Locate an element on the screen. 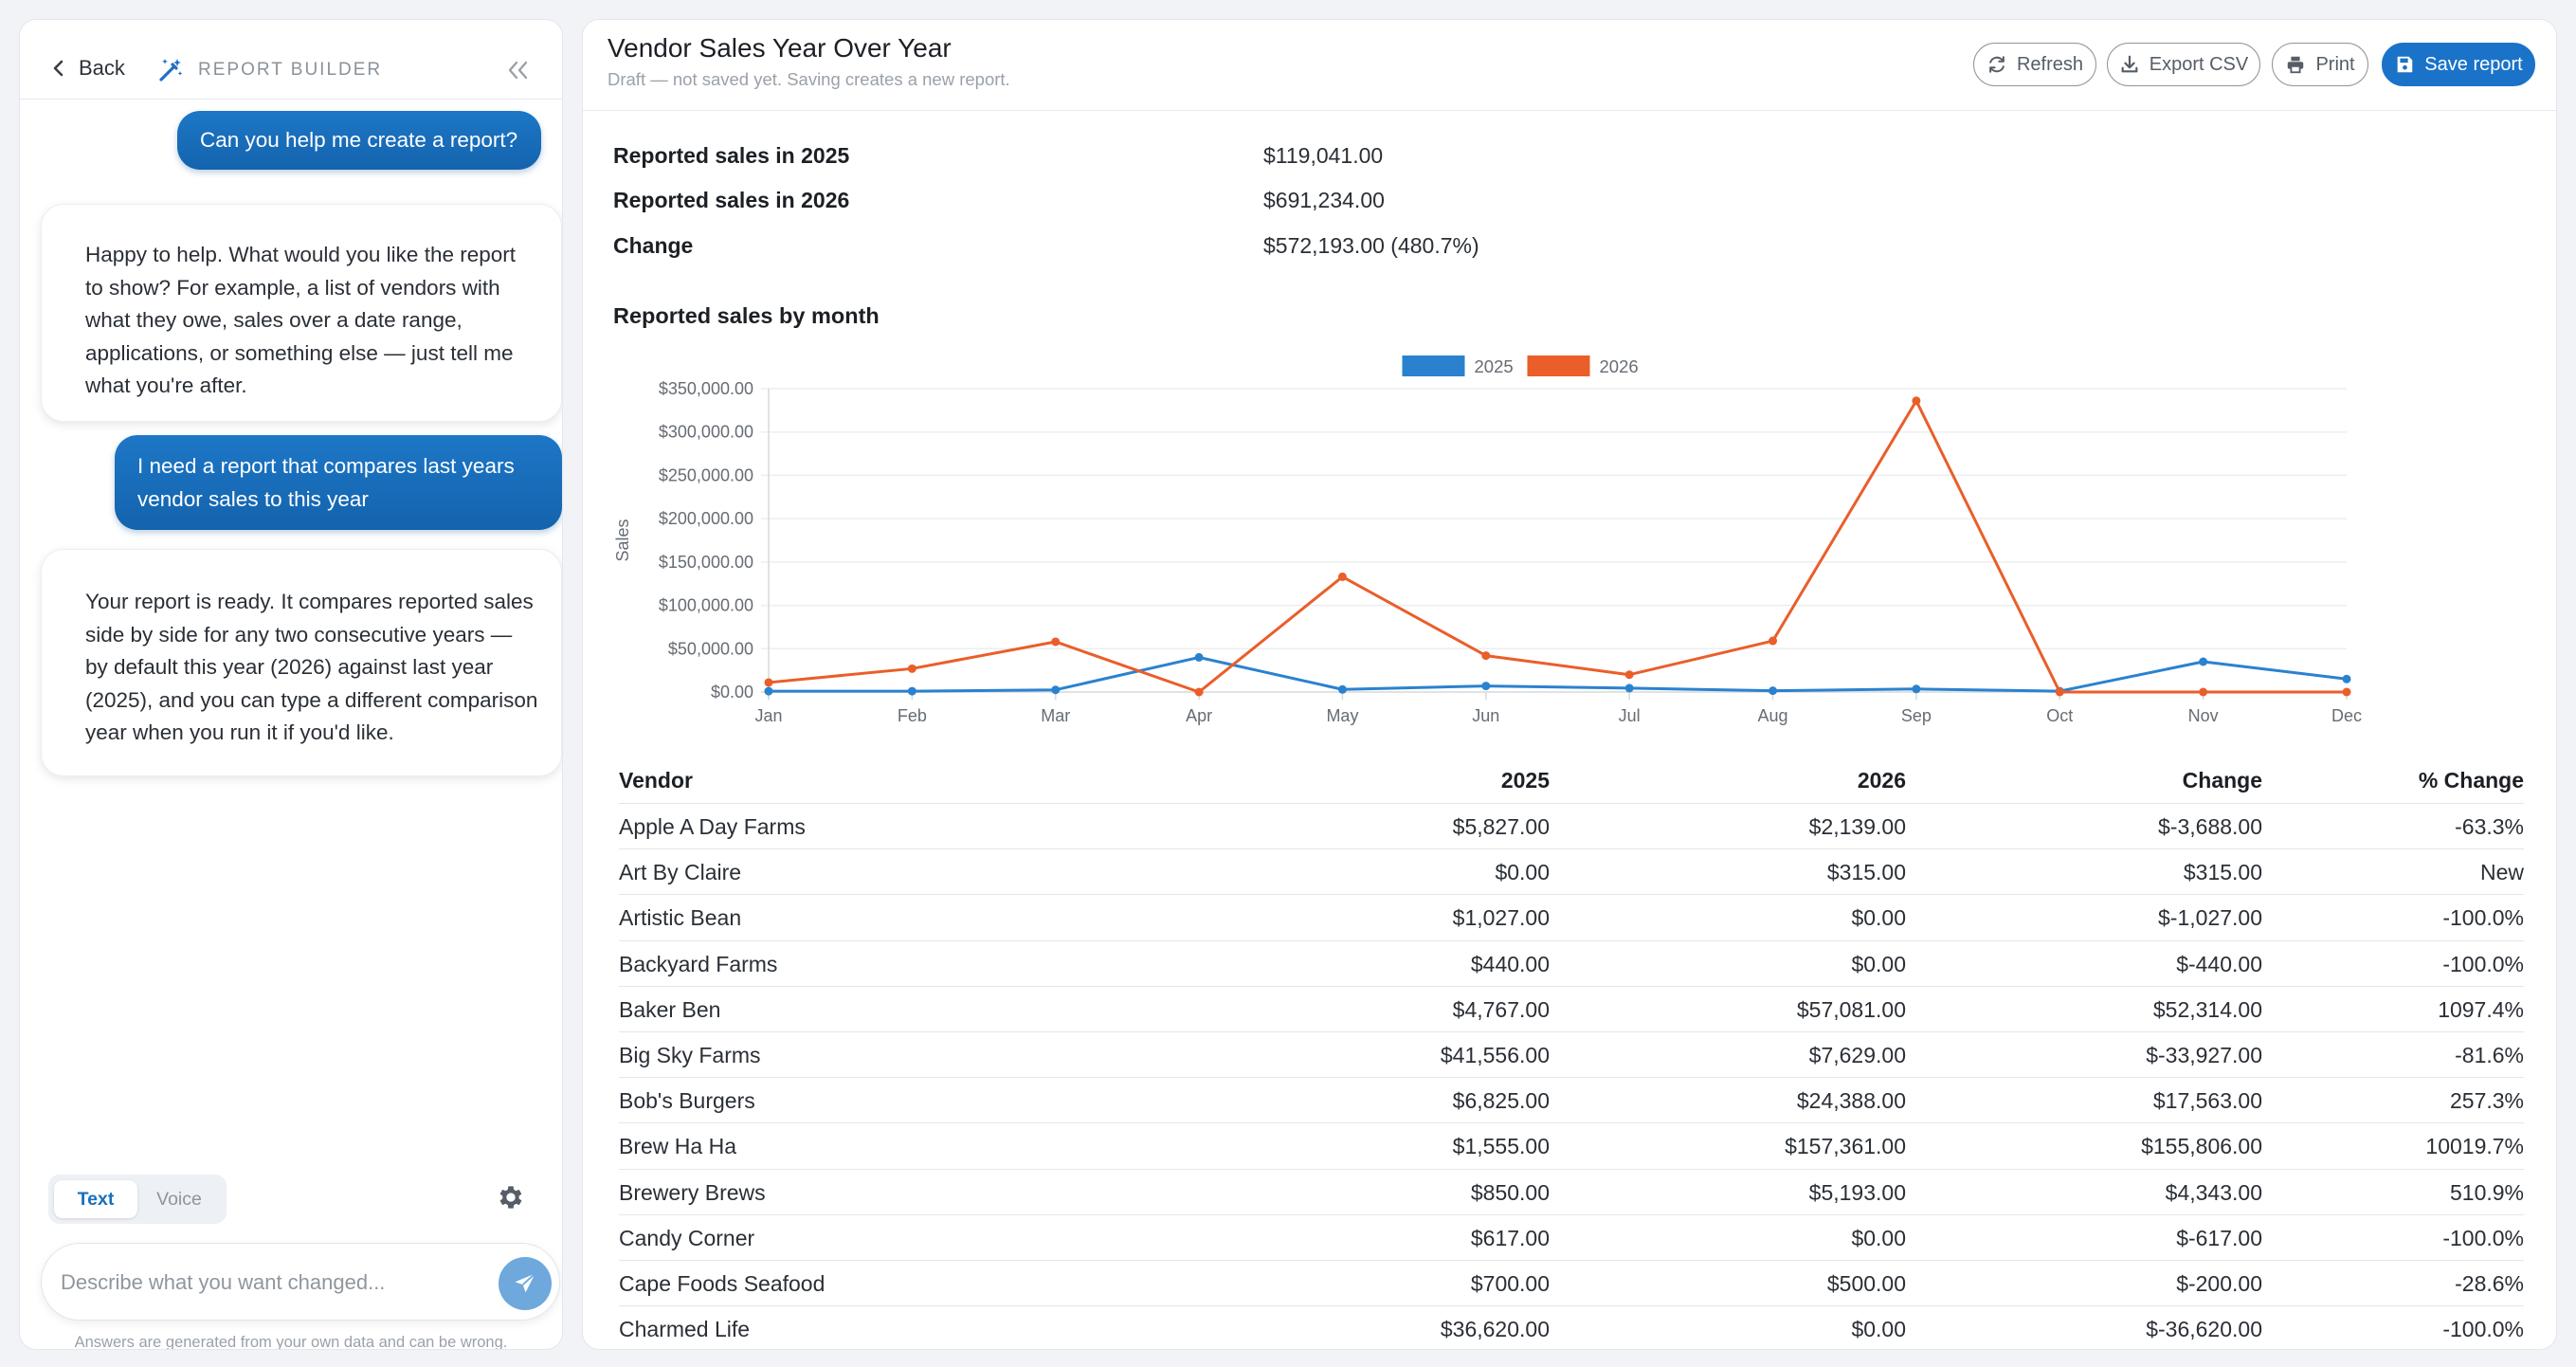 The width and height of the screenshot is (2576, 1367). collapse-sidebar-icon is located at coordinates (517, 70).